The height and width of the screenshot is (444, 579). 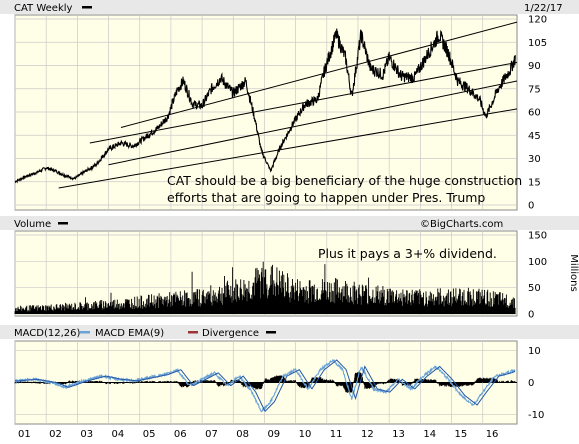 What do you see at coordinates (265, 385) in the screenshot?
I see `macd-ema-line` at bounding box center [265, 385].